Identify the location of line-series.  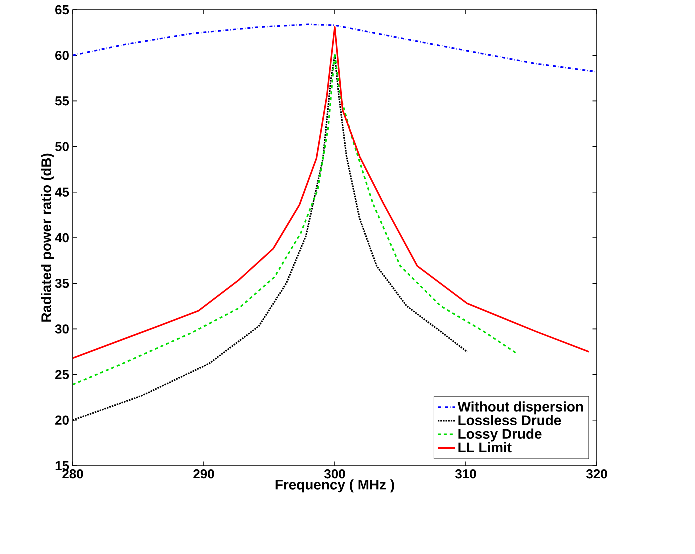
(335, 48).